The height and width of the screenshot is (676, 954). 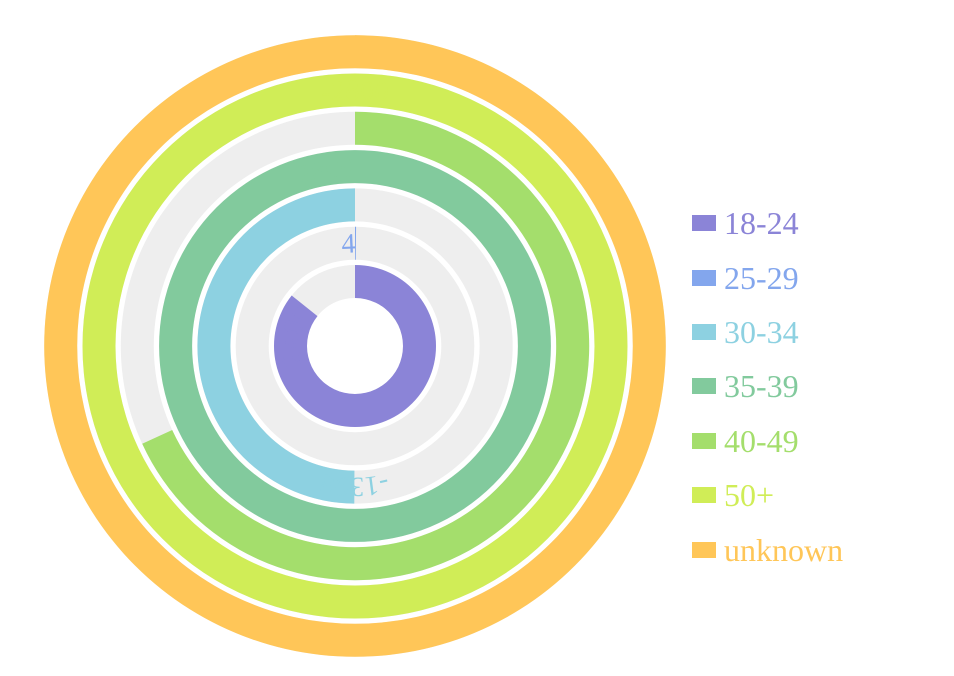 I want to click on legend-item-50-plus: 50+, so click(x=767, y=495).